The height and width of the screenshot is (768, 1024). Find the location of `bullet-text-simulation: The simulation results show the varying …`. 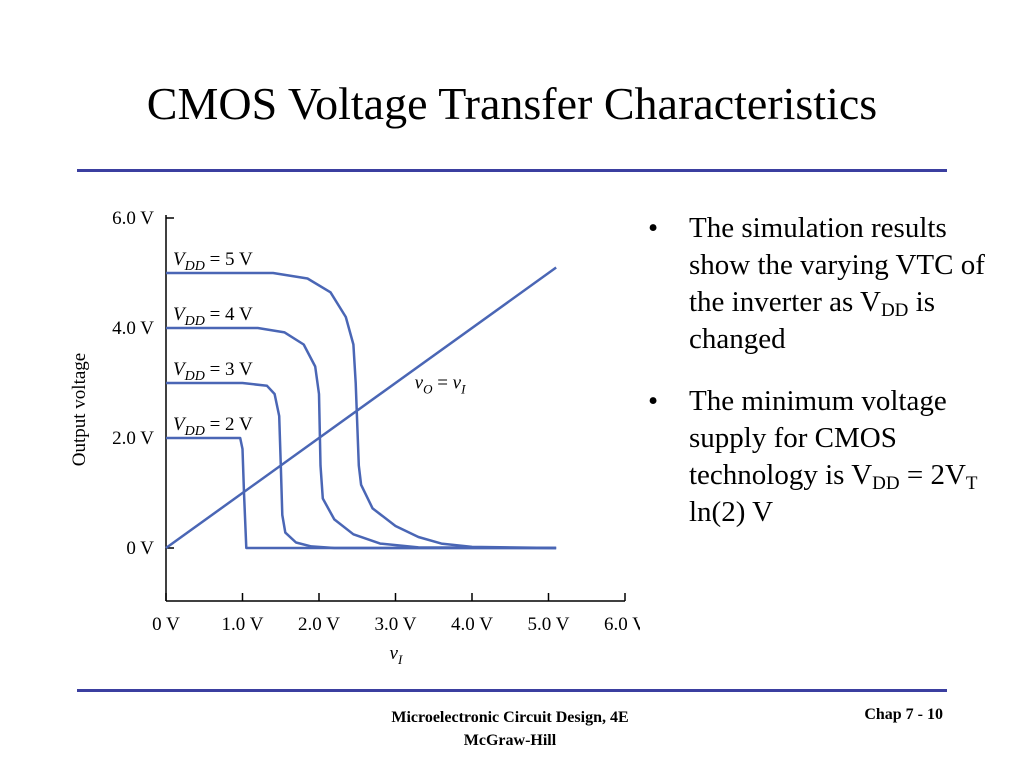

bullet-text-simulation: The simulation results show the varying … is located at coordinates (837, 283).